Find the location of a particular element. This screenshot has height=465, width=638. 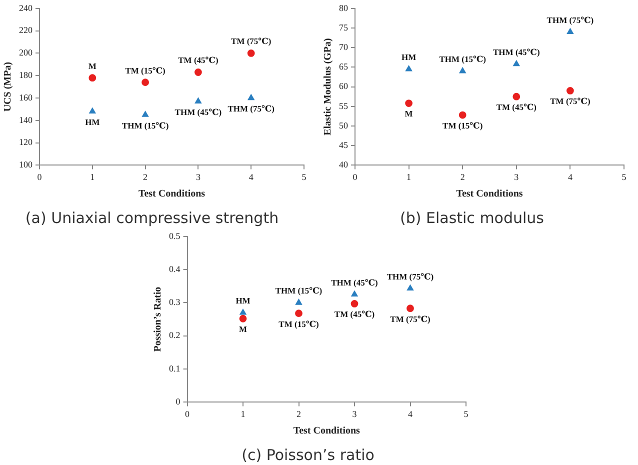

y-tick-label: 60 is located at coordinates (343, 86).